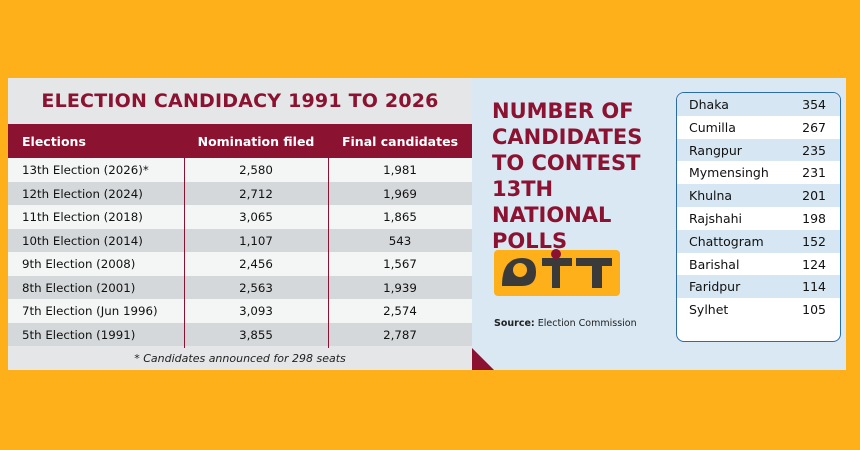 Image resolution: width=860 pixels, height=450 pixels. What do you see at coordinates (82, 217) in the screenshot?
I see `cell-election: 11th Election (2018)` at bounding box center [82, 217].